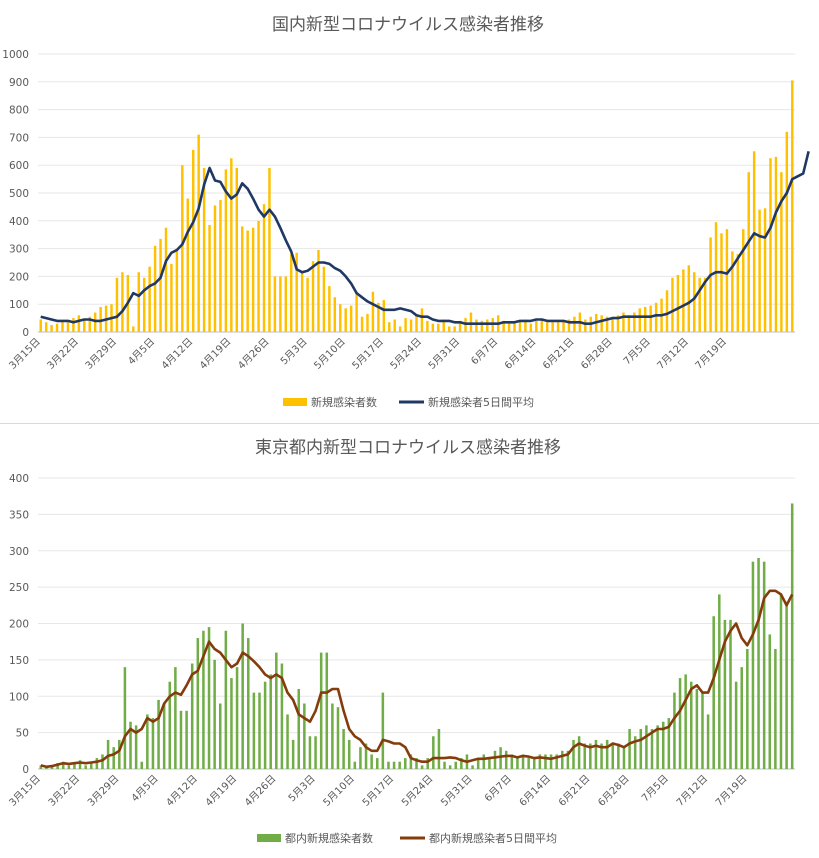 The width and height of the screenshot is (819, 858). I want to click on x-tick-label: 6月14日, so click(520, 354).